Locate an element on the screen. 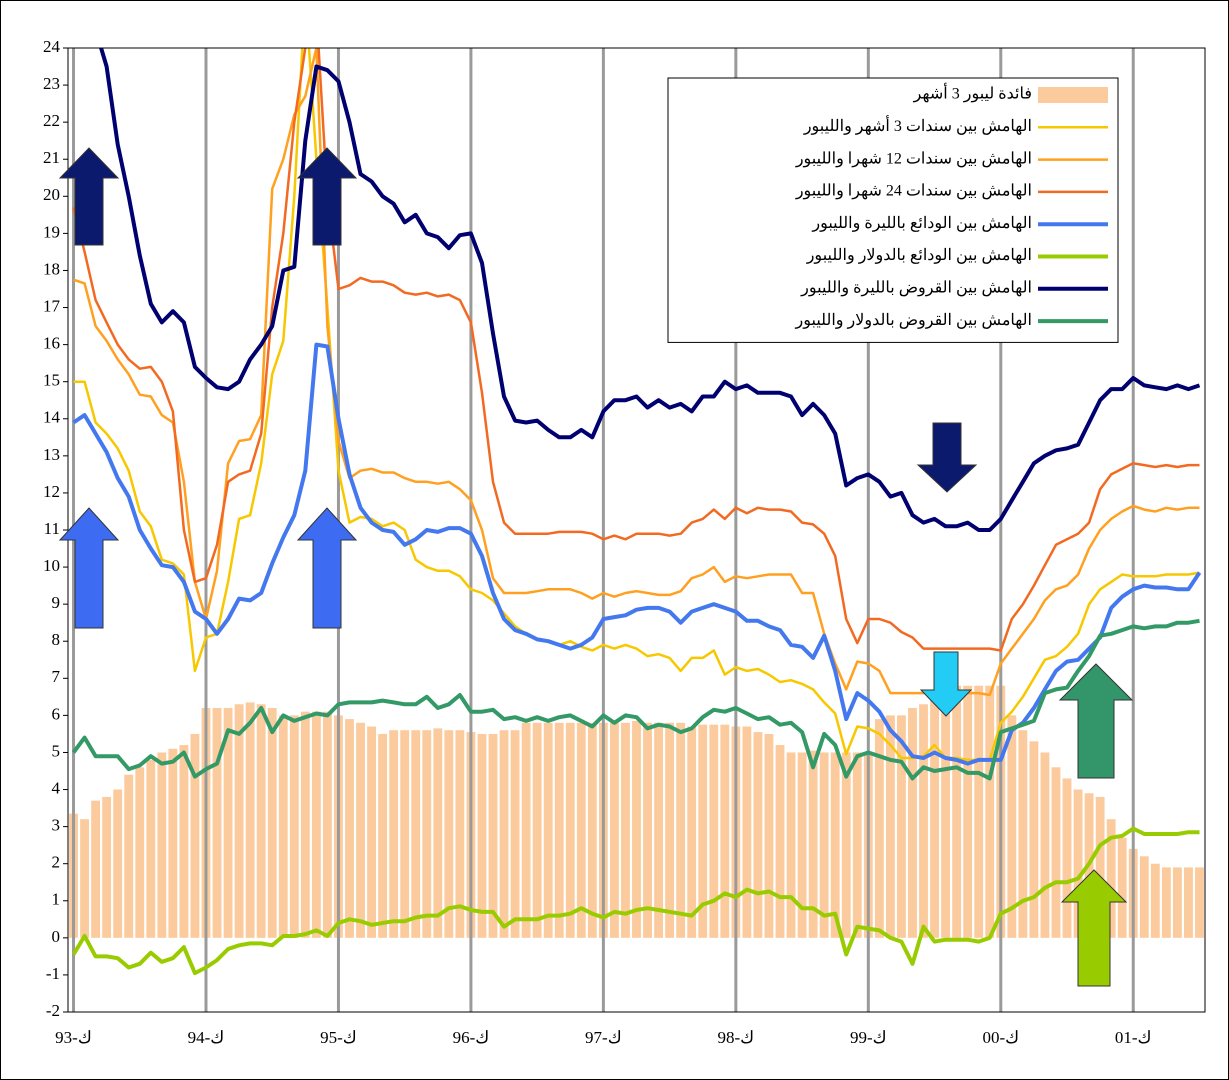 The width and height of the screenshot is (1229, 1080). y-tick-label: 4 is located at coordinates (56, 787).